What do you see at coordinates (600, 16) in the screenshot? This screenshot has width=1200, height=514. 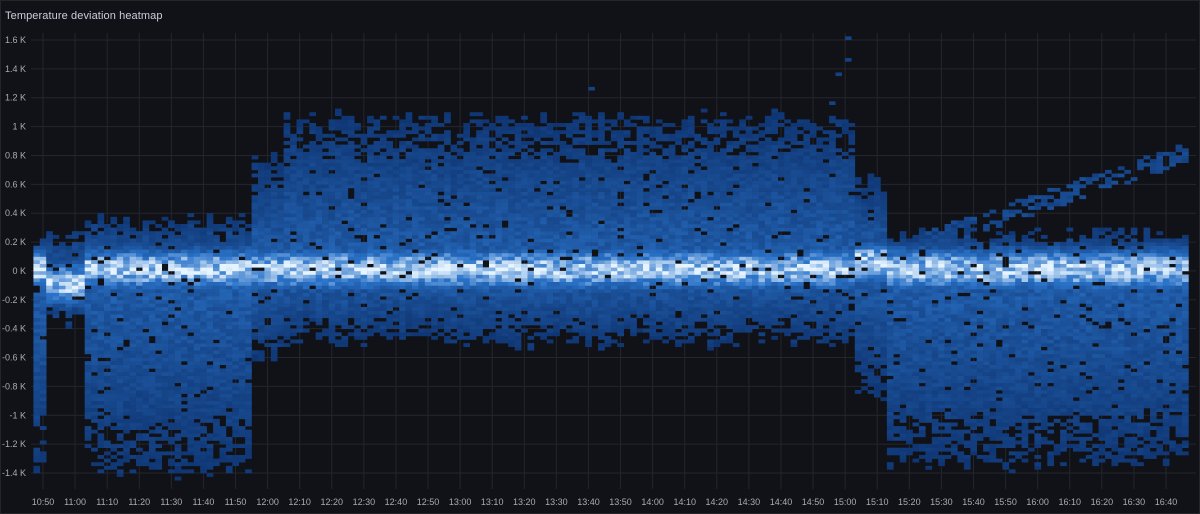 I see `panel-header: Temperature deviation heatmap` at bounding box center [600, 16].